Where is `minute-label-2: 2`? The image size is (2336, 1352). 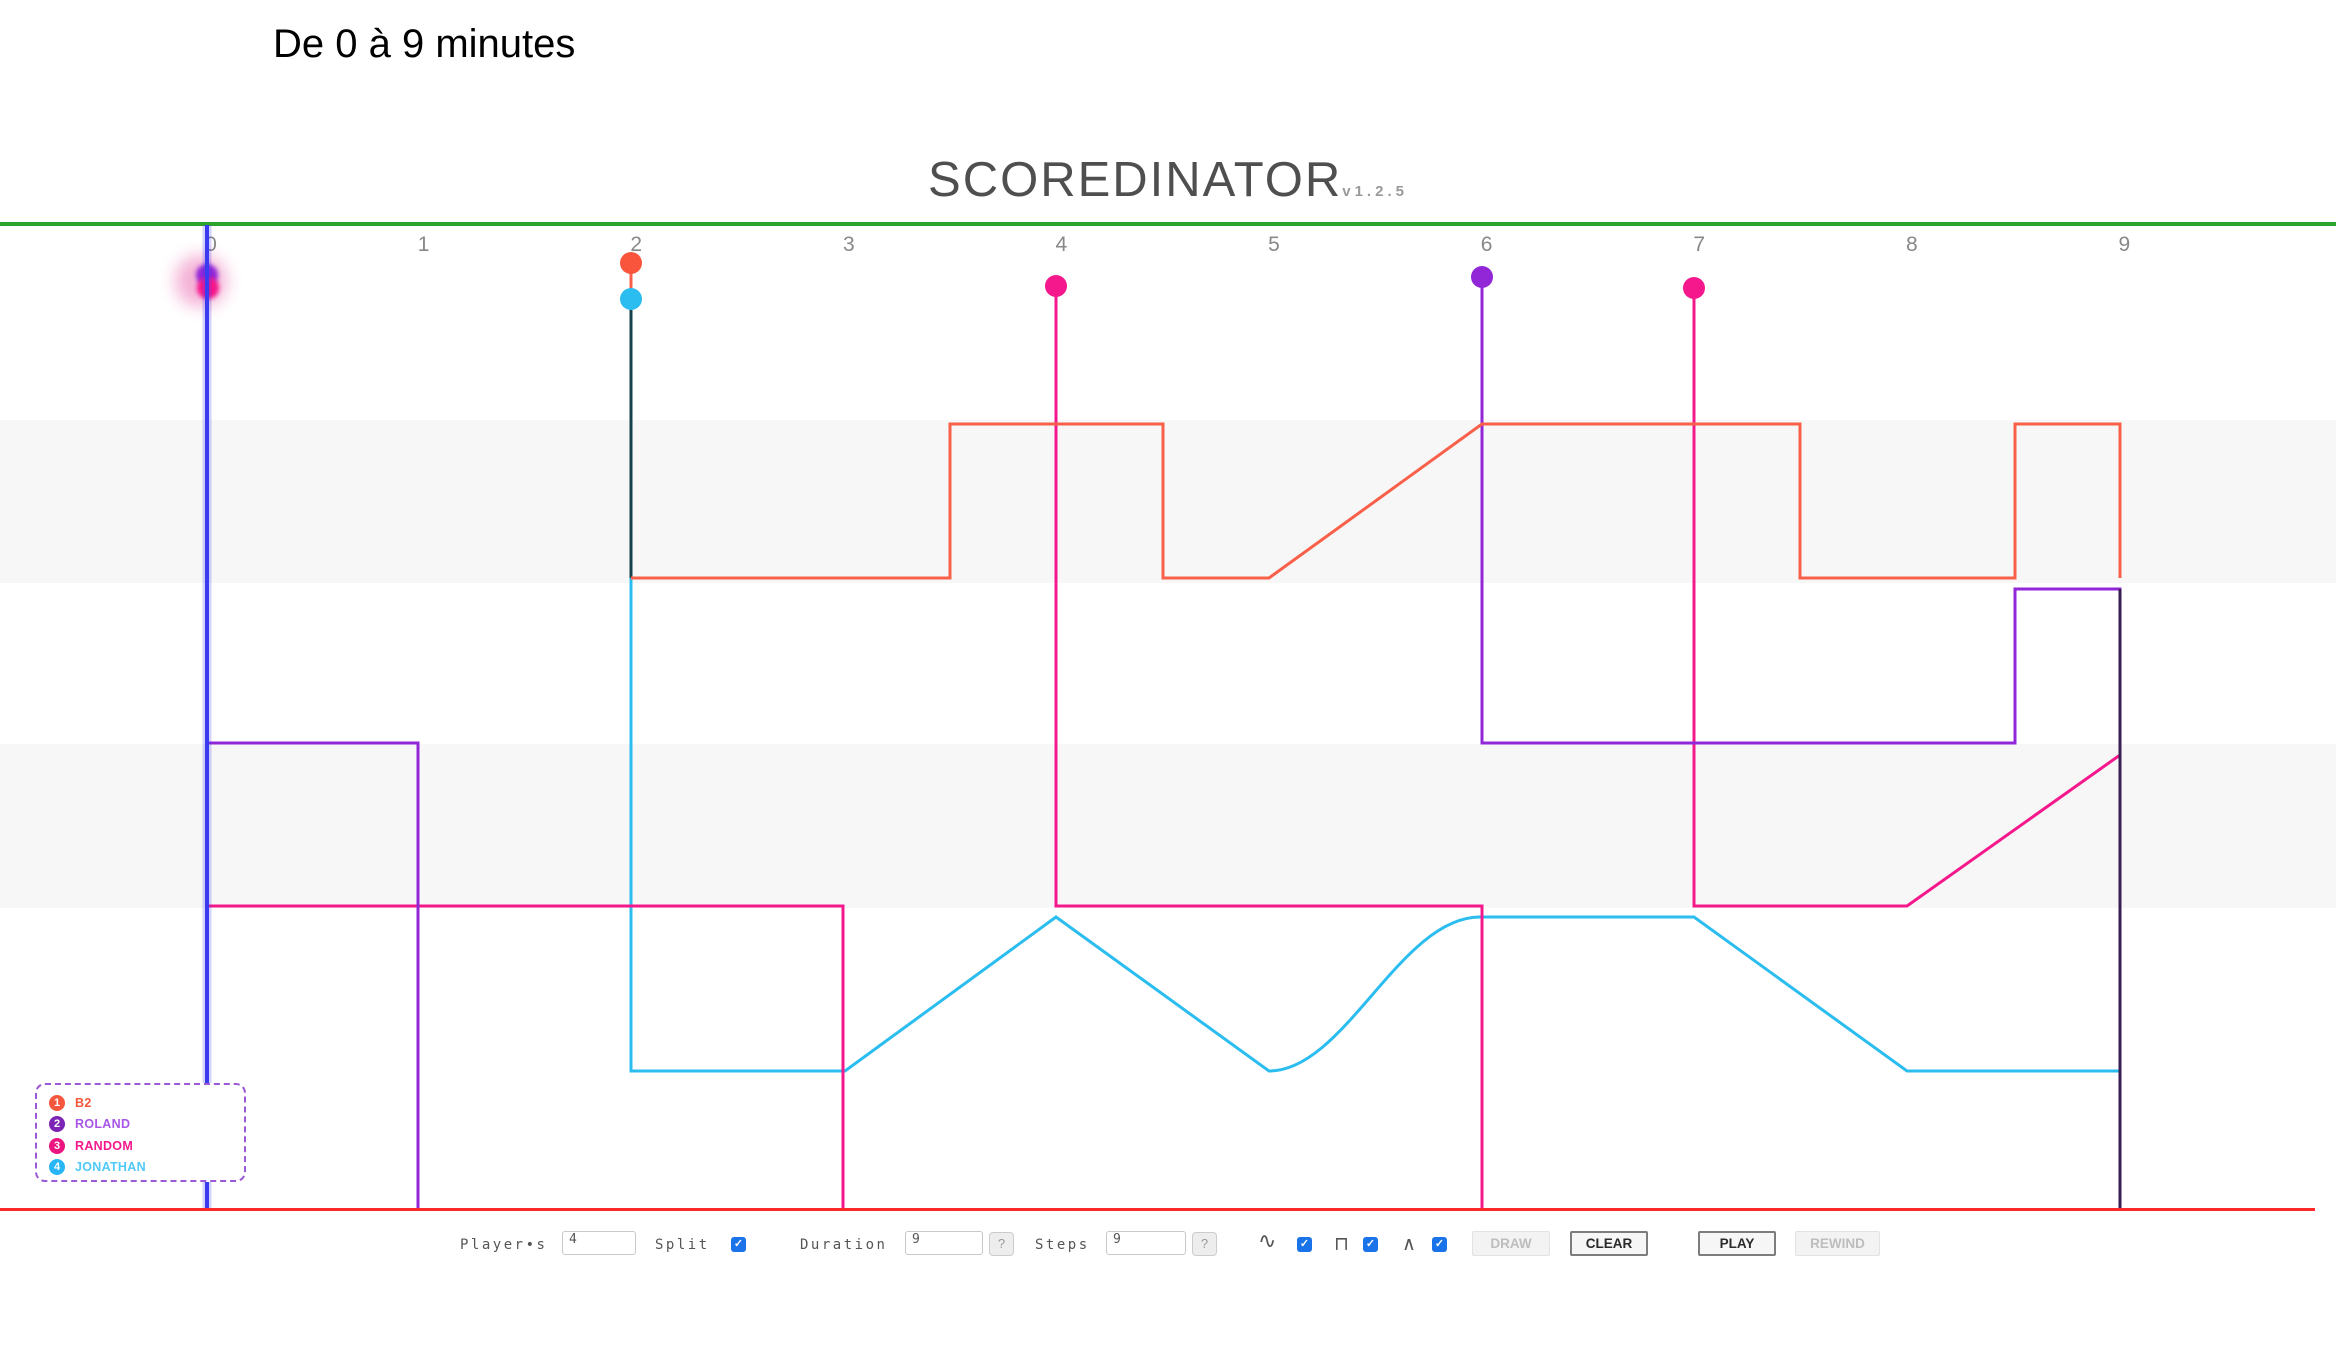 minute-label-2: 2 is located at coordinates (636, 244).